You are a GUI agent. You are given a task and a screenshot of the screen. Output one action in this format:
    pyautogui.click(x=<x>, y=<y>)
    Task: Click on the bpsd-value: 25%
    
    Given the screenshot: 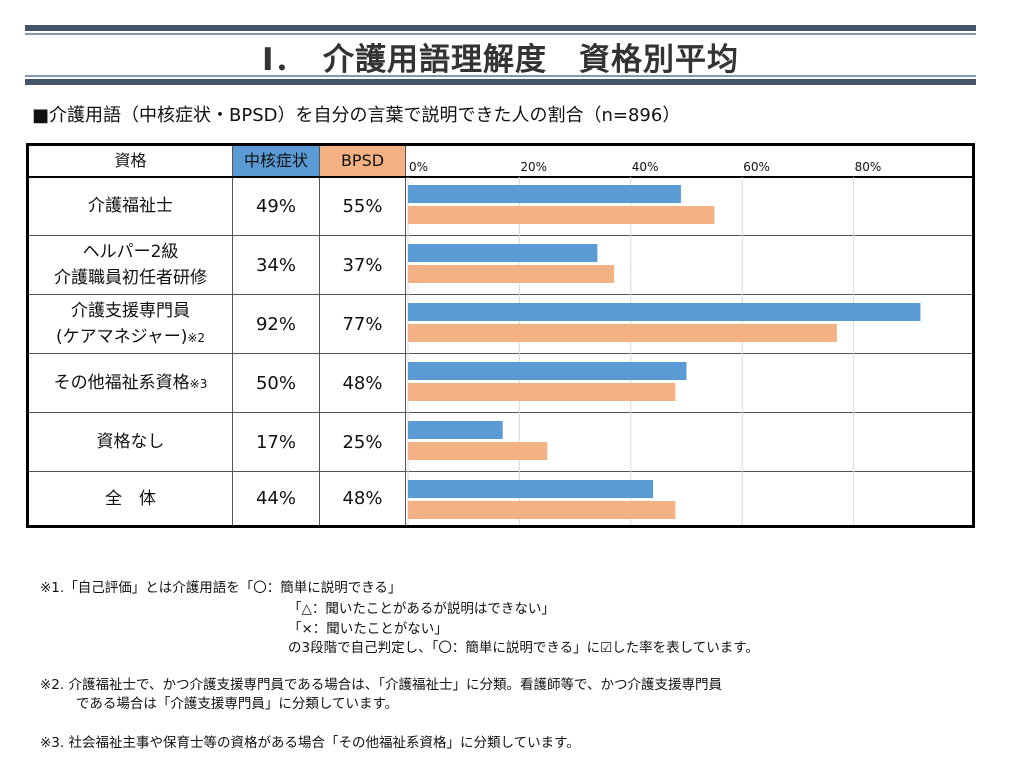 What is the action you would take?
    pyautogui.click(x=362, y=442)
    